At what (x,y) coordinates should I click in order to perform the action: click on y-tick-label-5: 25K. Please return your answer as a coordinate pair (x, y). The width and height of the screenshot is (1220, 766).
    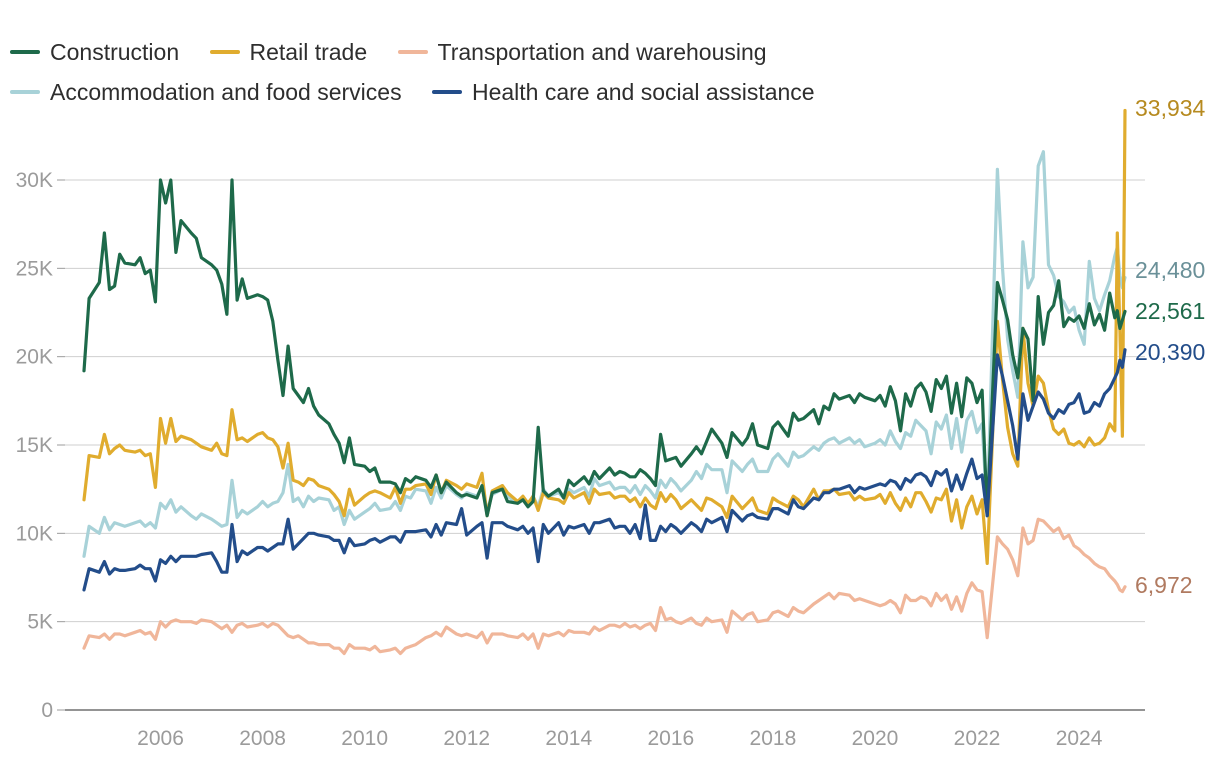
    Looking at the image, I should click on (34, 268).